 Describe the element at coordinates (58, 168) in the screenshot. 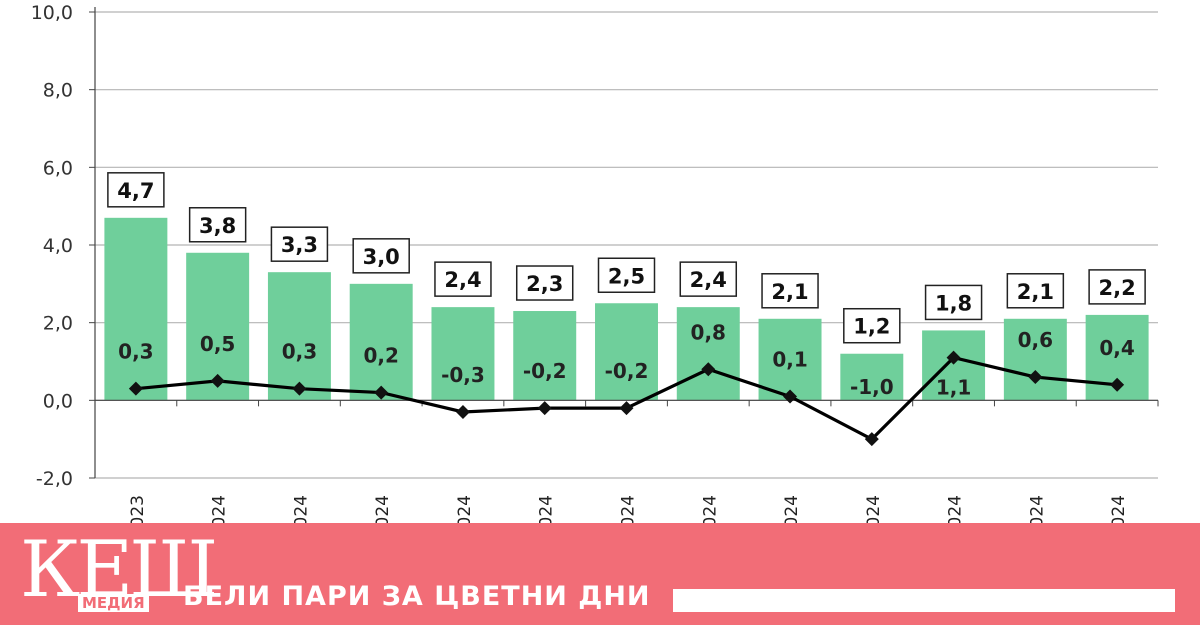

I see `y-tick-label: 6,0` at that location.